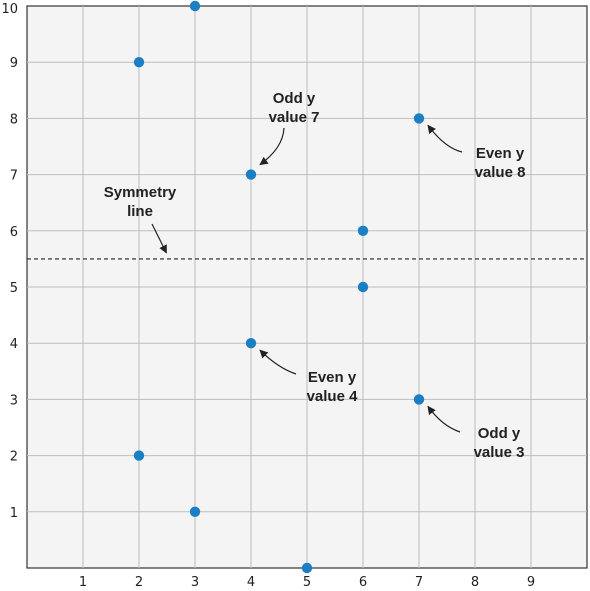 This screenshot has width=590, height=591. I want to click on annotation: Even y value 8, so click(476, 152).